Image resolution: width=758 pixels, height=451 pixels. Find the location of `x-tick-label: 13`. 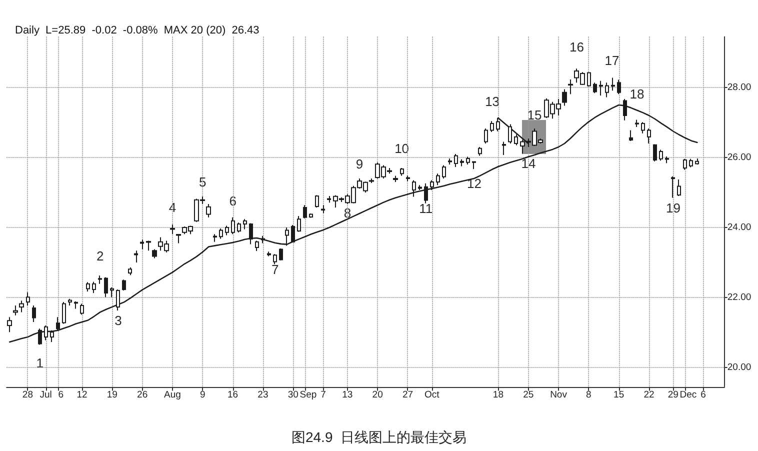

x-tick-label: 13 is located at coordinates (347, 394).